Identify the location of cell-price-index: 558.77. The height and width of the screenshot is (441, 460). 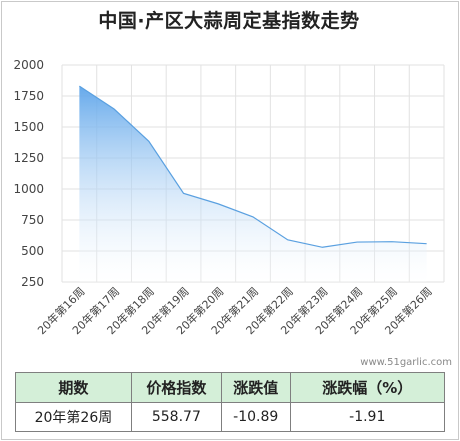
(176, 417).